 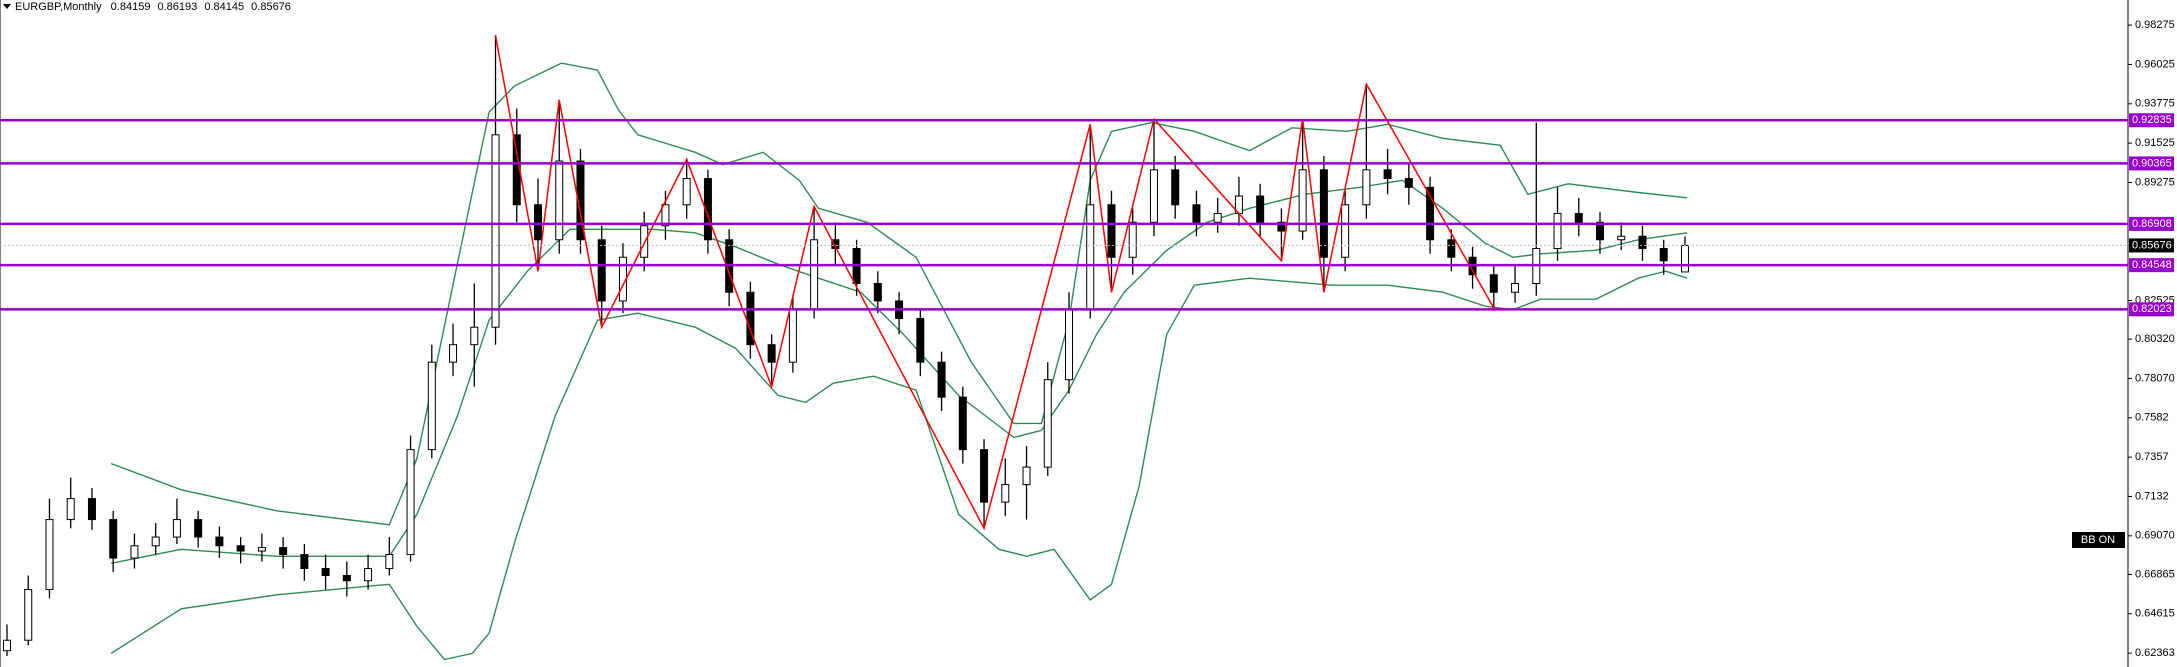 What do you see at coordinates (2155, 339) in the screenshot?
I see `y-tick-label: 0.80320` at bounding box center [2155, 339].